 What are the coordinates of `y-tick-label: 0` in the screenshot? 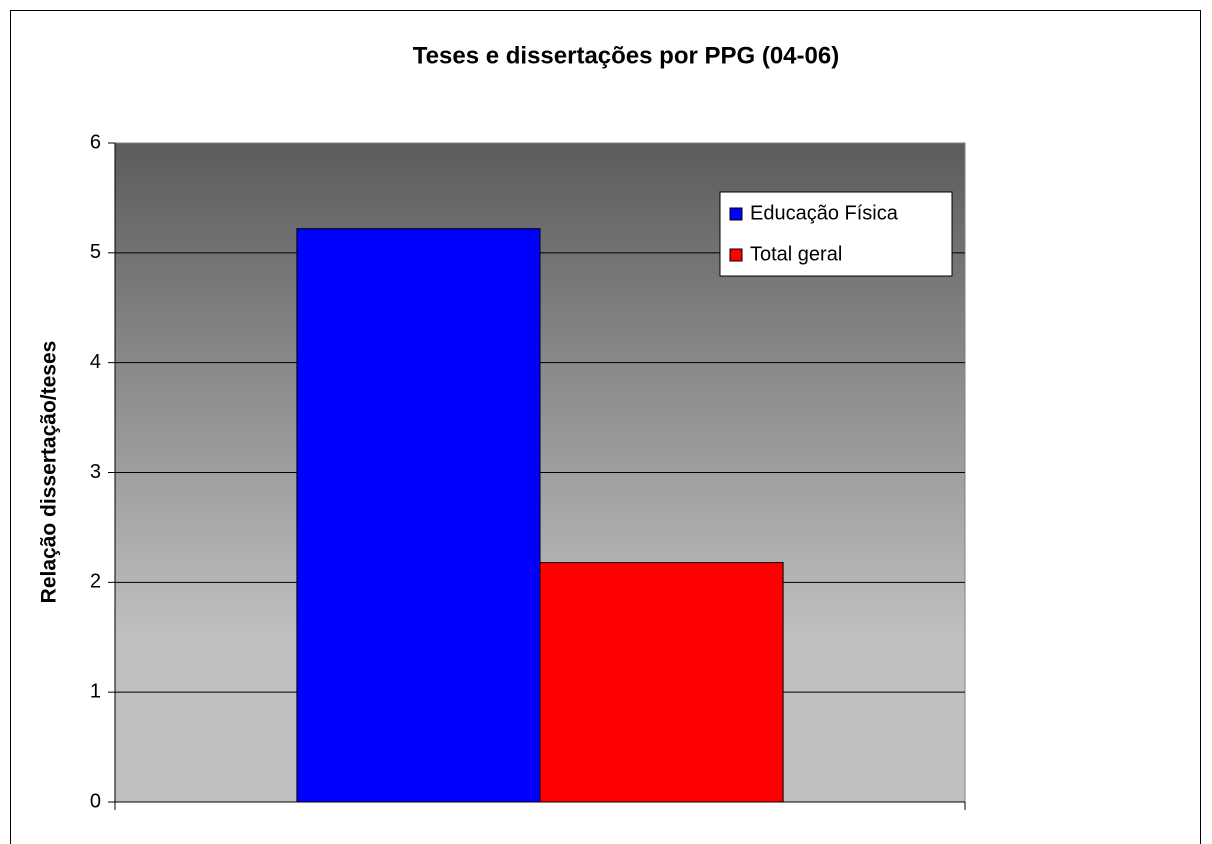 It's located at (95, 801).